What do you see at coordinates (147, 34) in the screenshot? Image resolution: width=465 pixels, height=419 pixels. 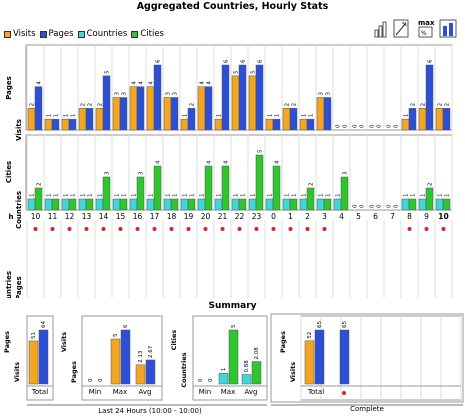 I see `legend-item-cities: Cities` at bounding box center [147, 34].